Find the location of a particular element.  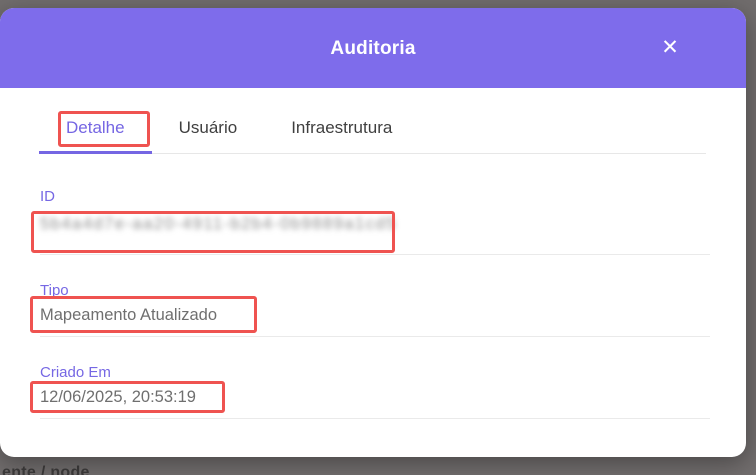

tab-bar: Detalhe Usuário Infraestrutura is located at coordinates (372, 133).